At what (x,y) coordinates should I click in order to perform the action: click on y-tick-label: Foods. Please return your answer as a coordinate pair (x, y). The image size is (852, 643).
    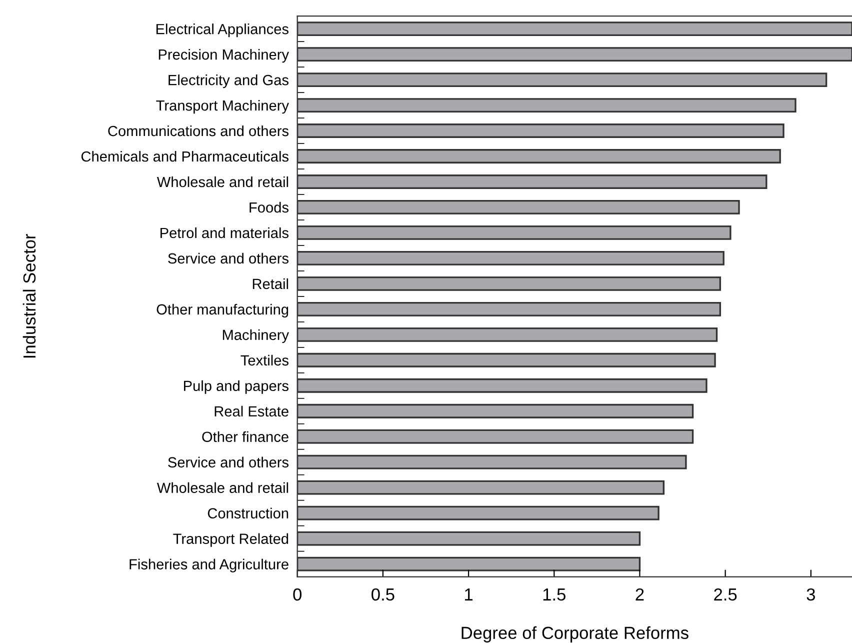
    Looking at the image, I should click on (269, 207).